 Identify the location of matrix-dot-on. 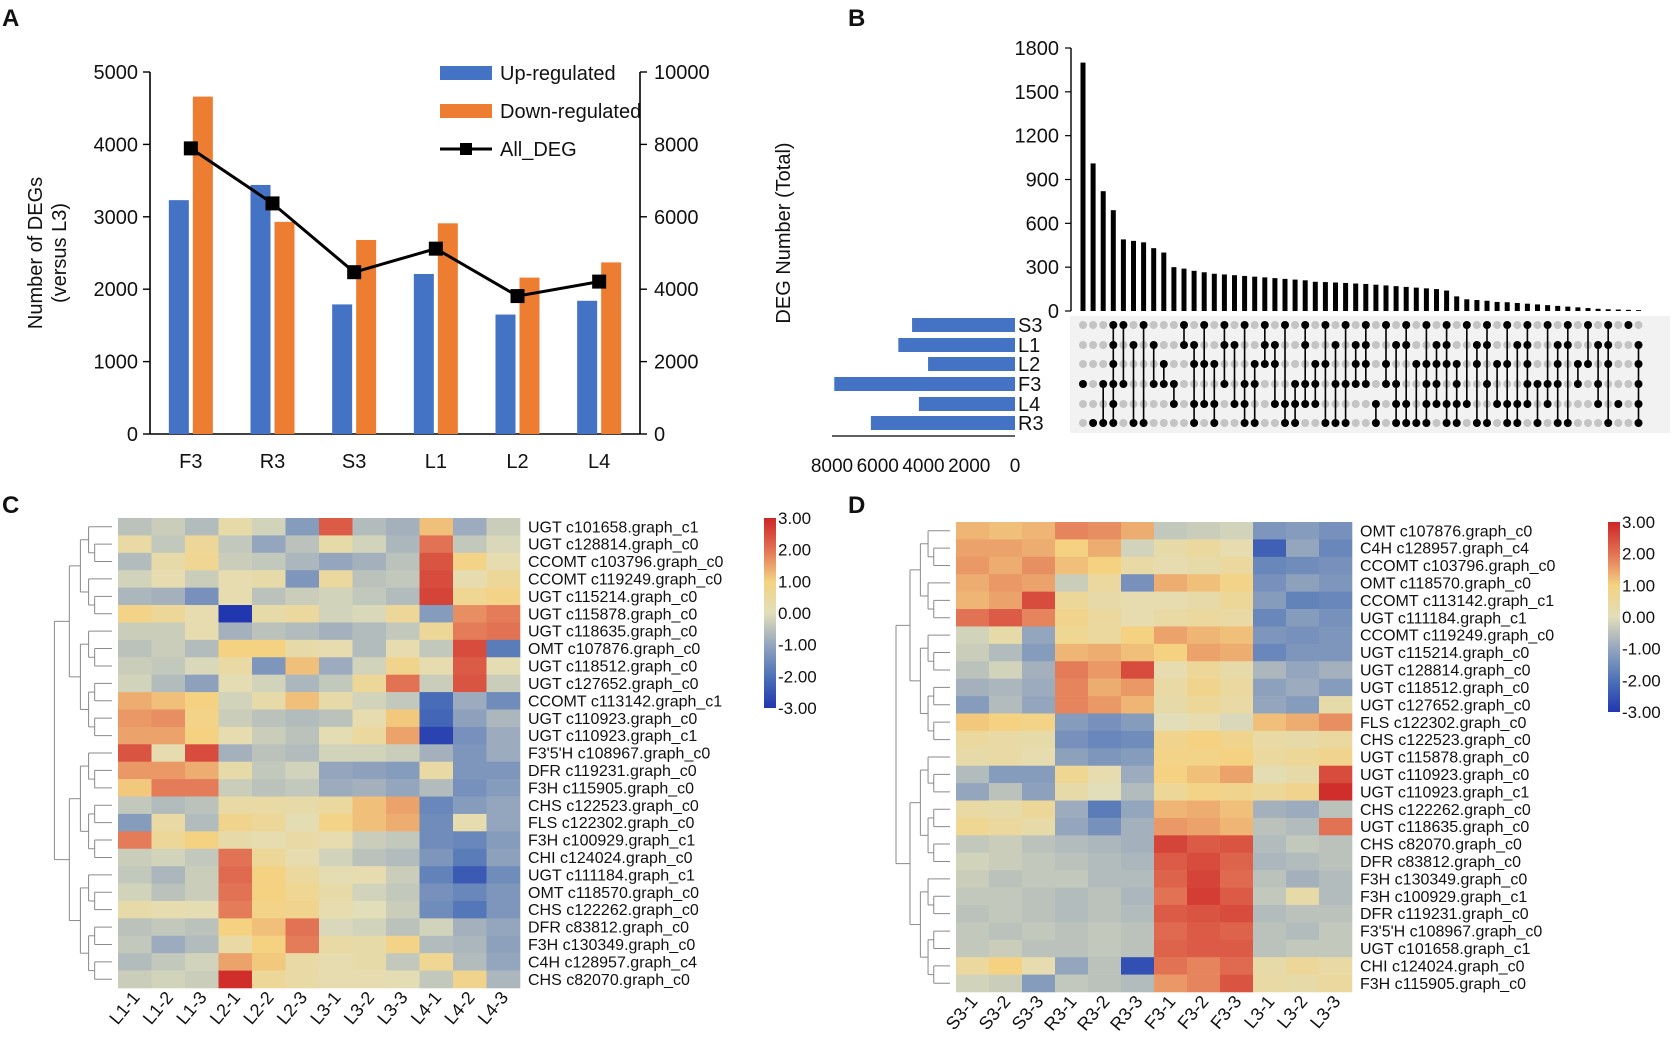
(1618, 404).